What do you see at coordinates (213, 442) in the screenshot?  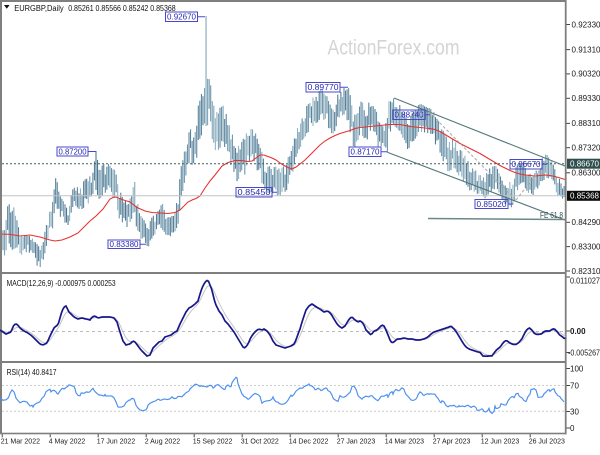 I see `svg-text: 15 Sep 2022` at bounding box center [213, 442].